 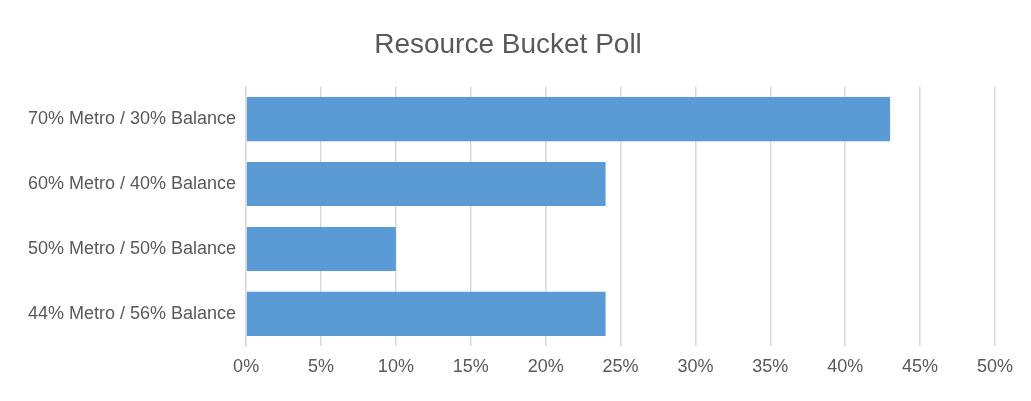 What do you see at coordinates (132, 247) in the screenshot?
I see `y-tick-label: 50% Metro / 50% Balance` at bounding box center [132, 247].